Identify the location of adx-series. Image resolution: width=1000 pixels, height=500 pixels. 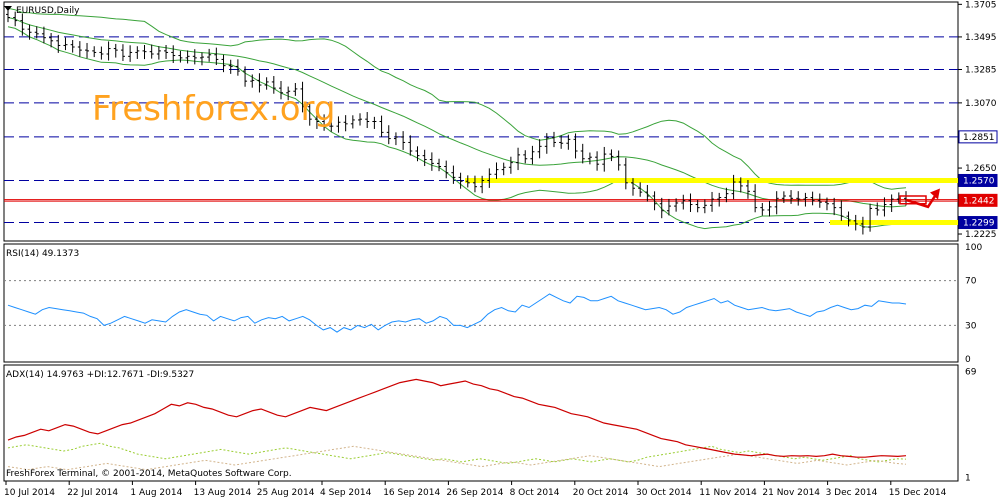
(457, 418).